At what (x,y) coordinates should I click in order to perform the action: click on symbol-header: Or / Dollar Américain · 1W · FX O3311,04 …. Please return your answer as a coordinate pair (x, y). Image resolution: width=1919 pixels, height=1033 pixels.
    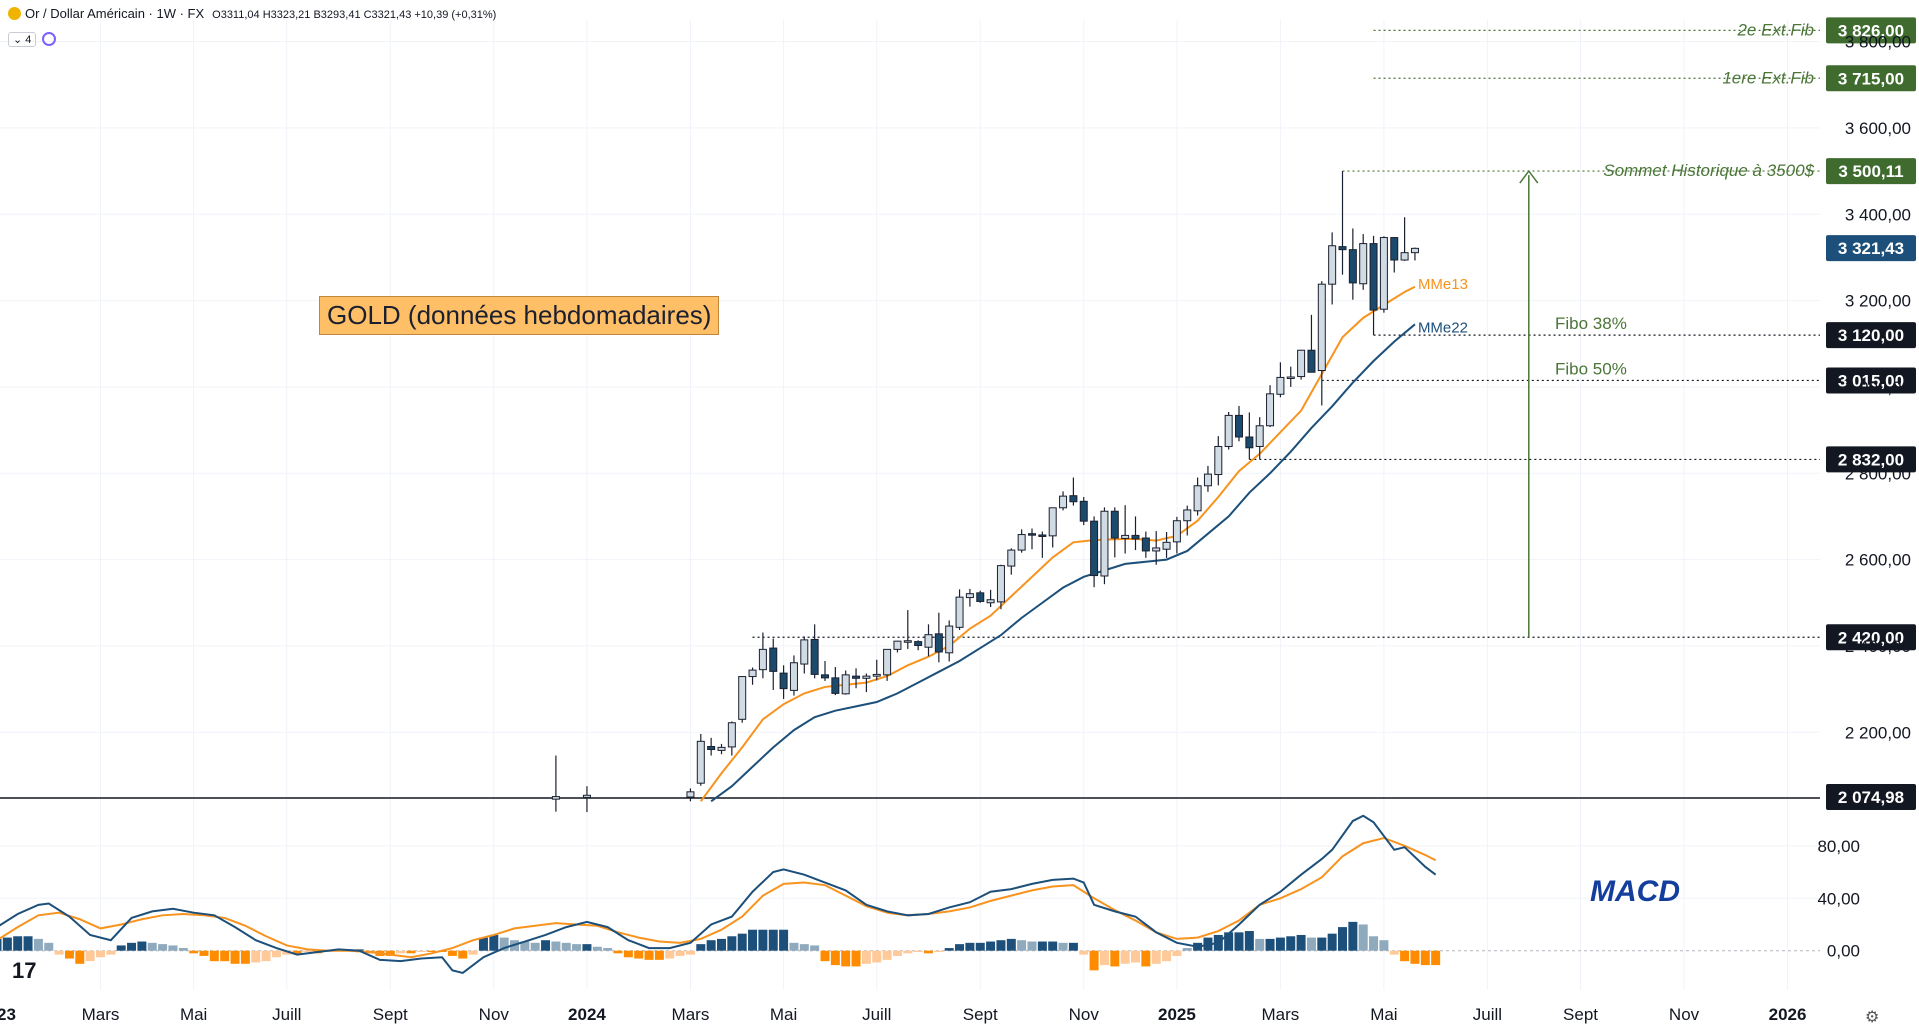
    Looking at the image, I should click on (252, 13).